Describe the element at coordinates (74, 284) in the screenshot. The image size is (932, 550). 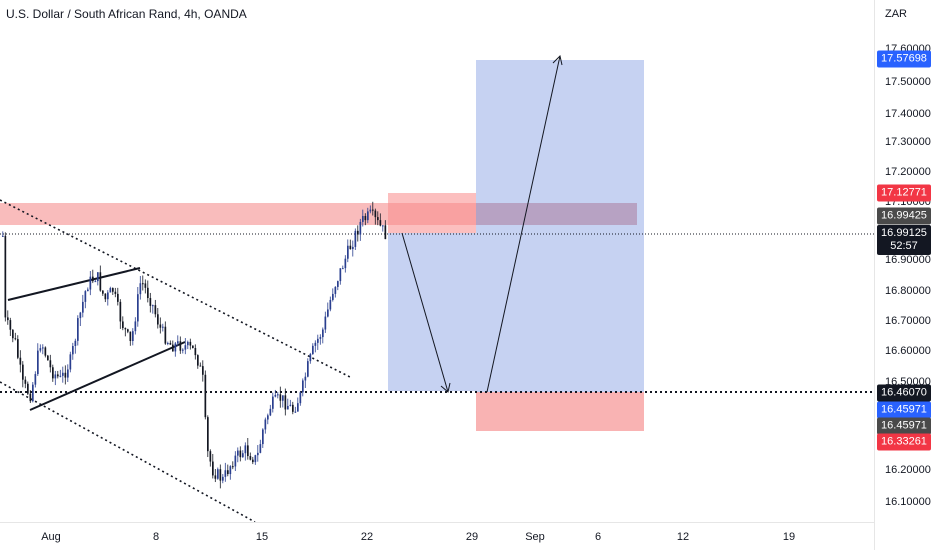
I see `wedge-upper-line` at that location.